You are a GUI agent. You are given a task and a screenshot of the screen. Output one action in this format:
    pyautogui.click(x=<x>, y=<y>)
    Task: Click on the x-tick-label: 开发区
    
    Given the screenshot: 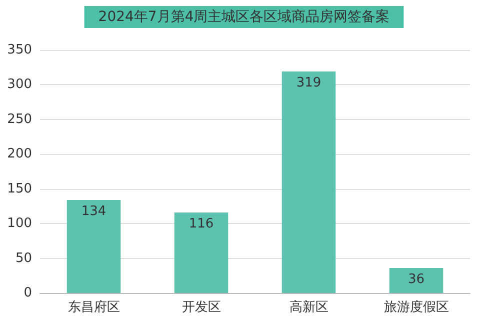 What is the action you would take?
    pyautogui.click(x=201, y=307)
    